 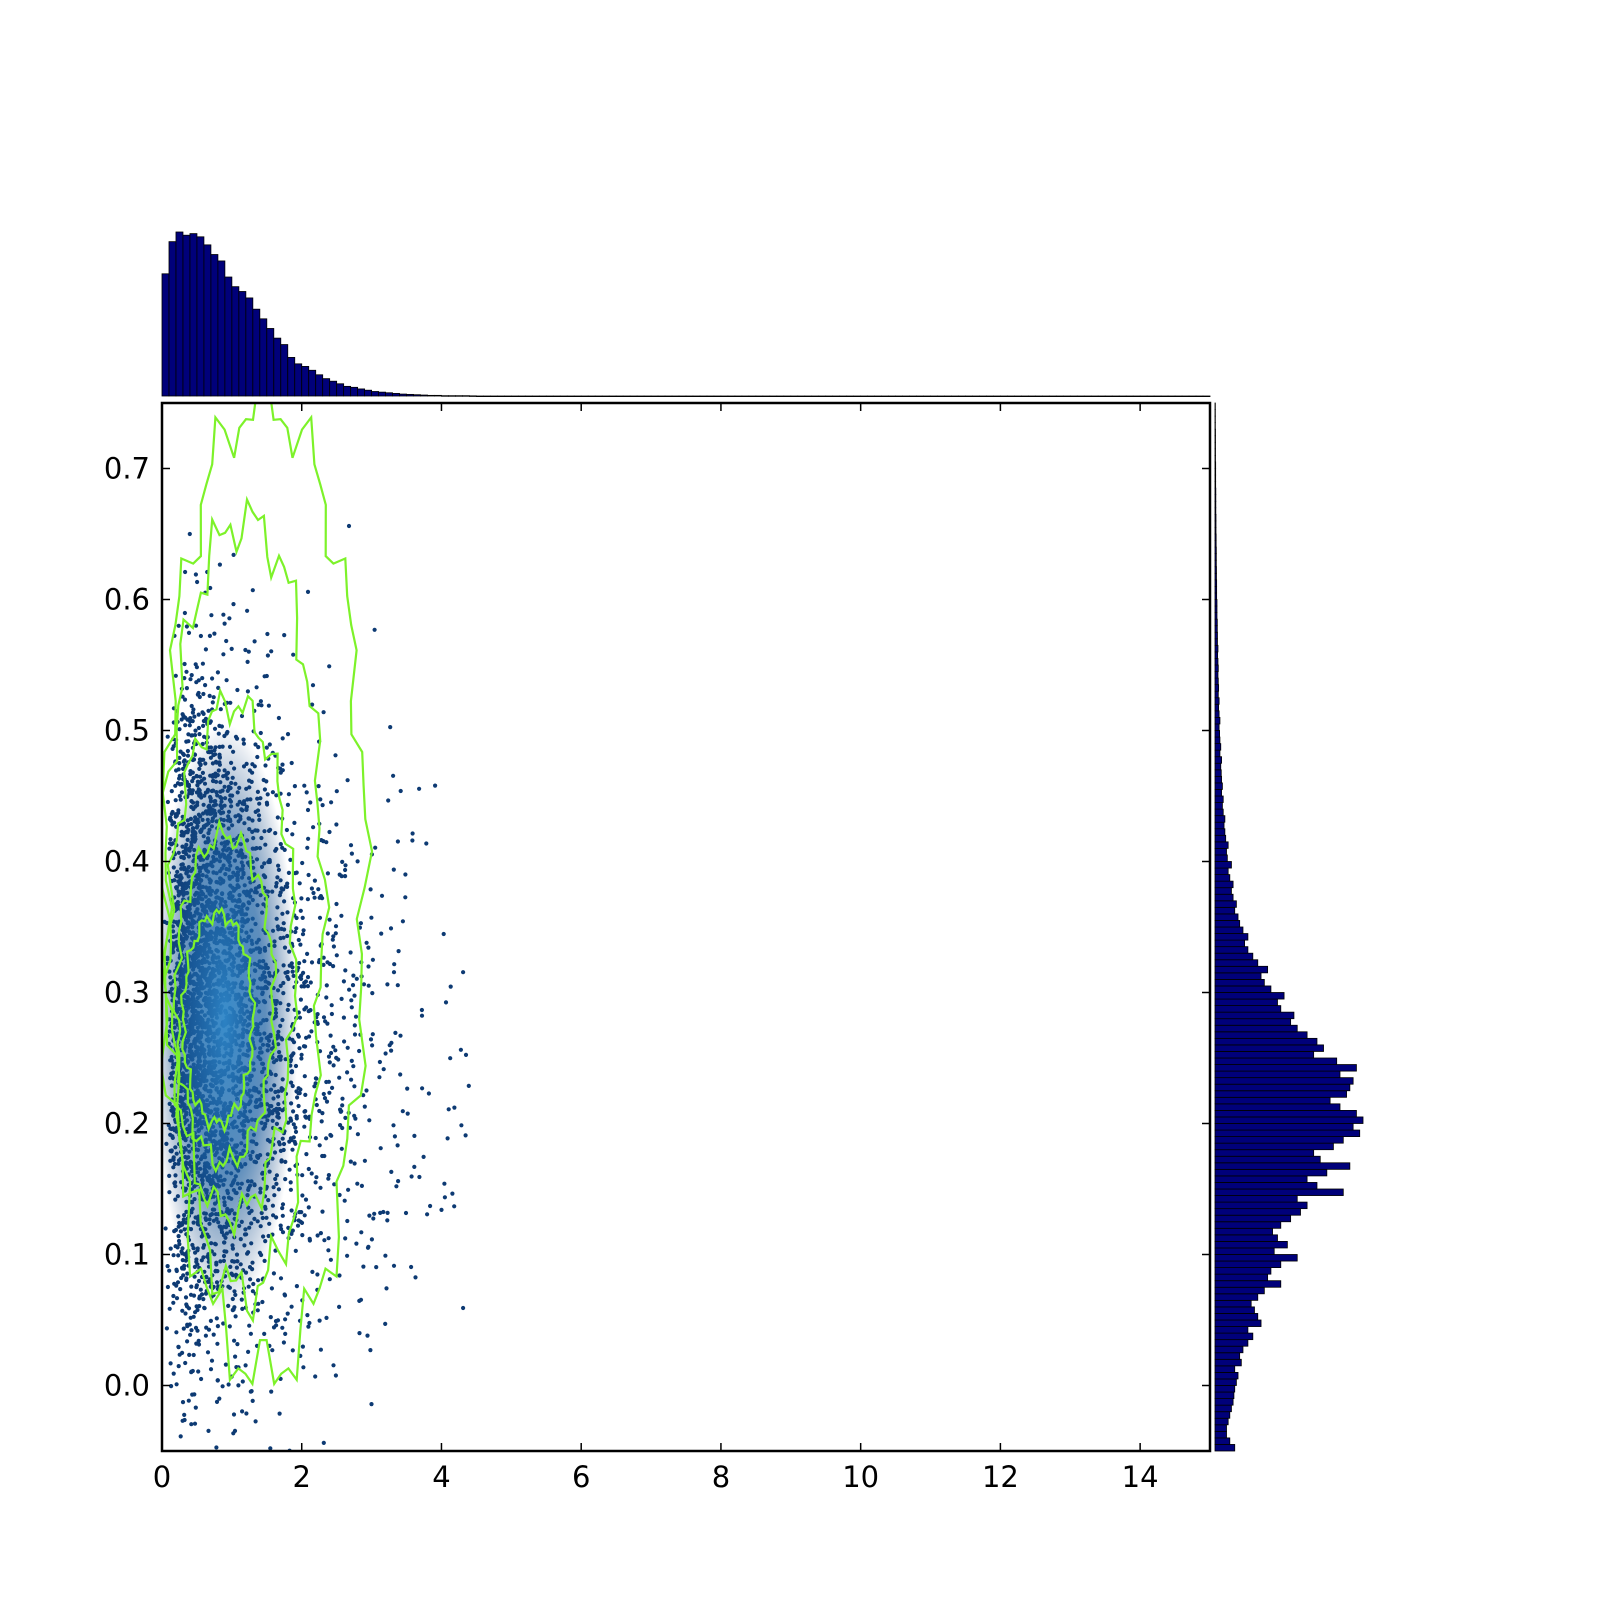 What do you see at coordinates (162, 1477) in the screenshot?
I see `x-tick-label: 0` at bounding box center [162, 1477].